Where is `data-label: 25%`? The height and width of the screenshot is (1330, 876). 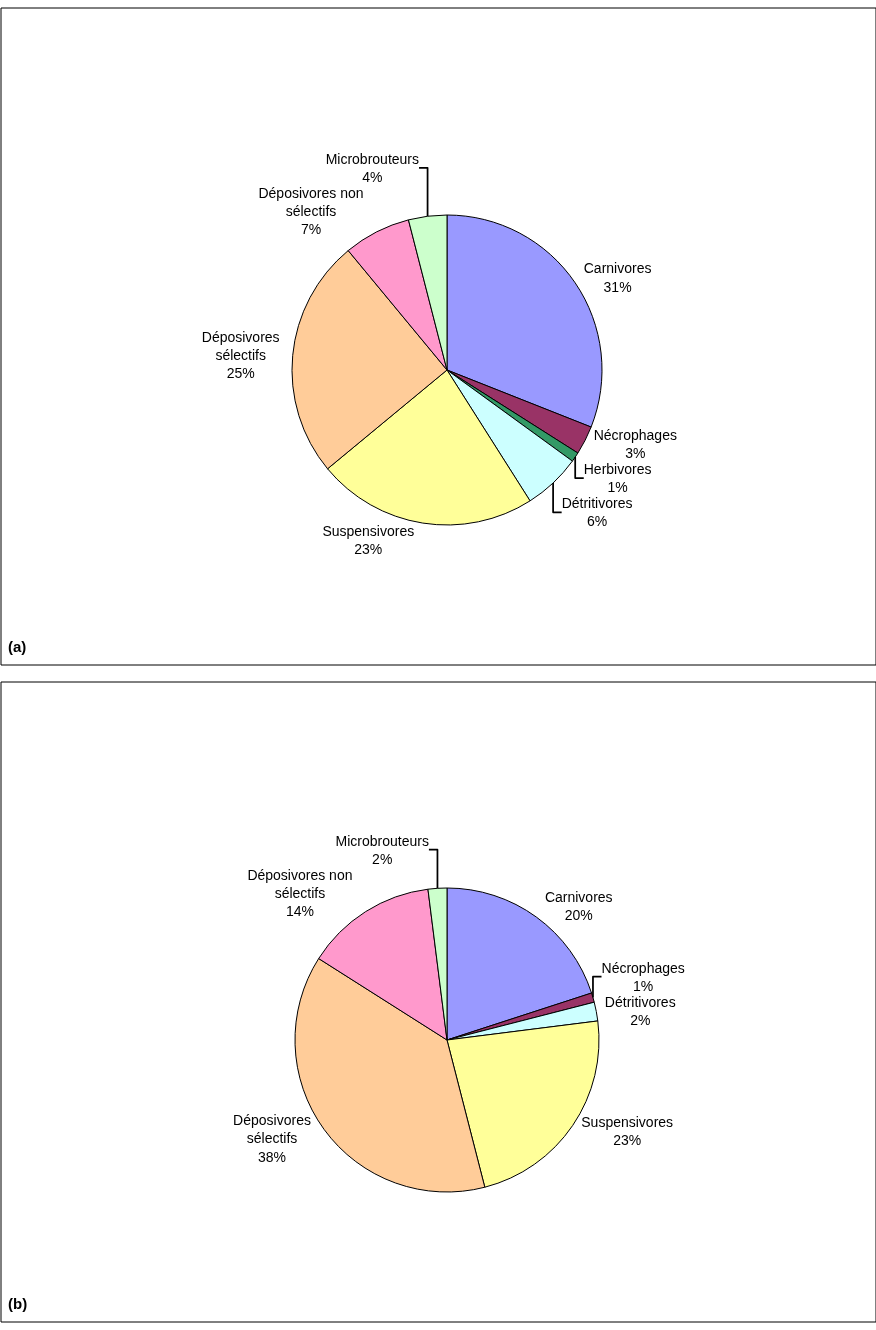
data-label: 25% is located at coordinates (240, 373).